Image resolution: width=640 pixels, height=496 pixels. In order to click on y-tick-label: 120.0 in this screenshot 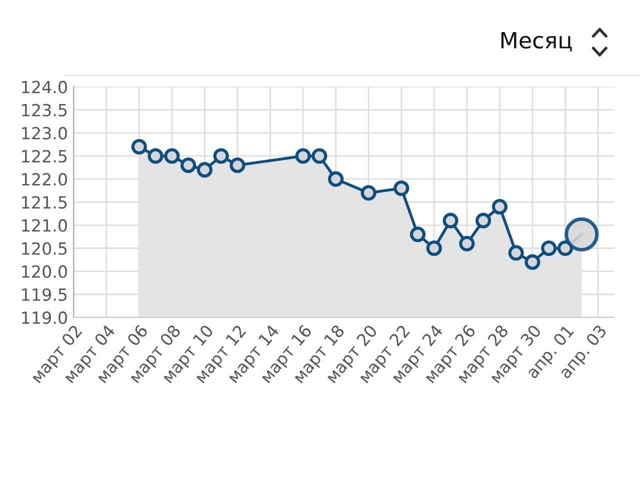, I will do `click(44, 271)`.